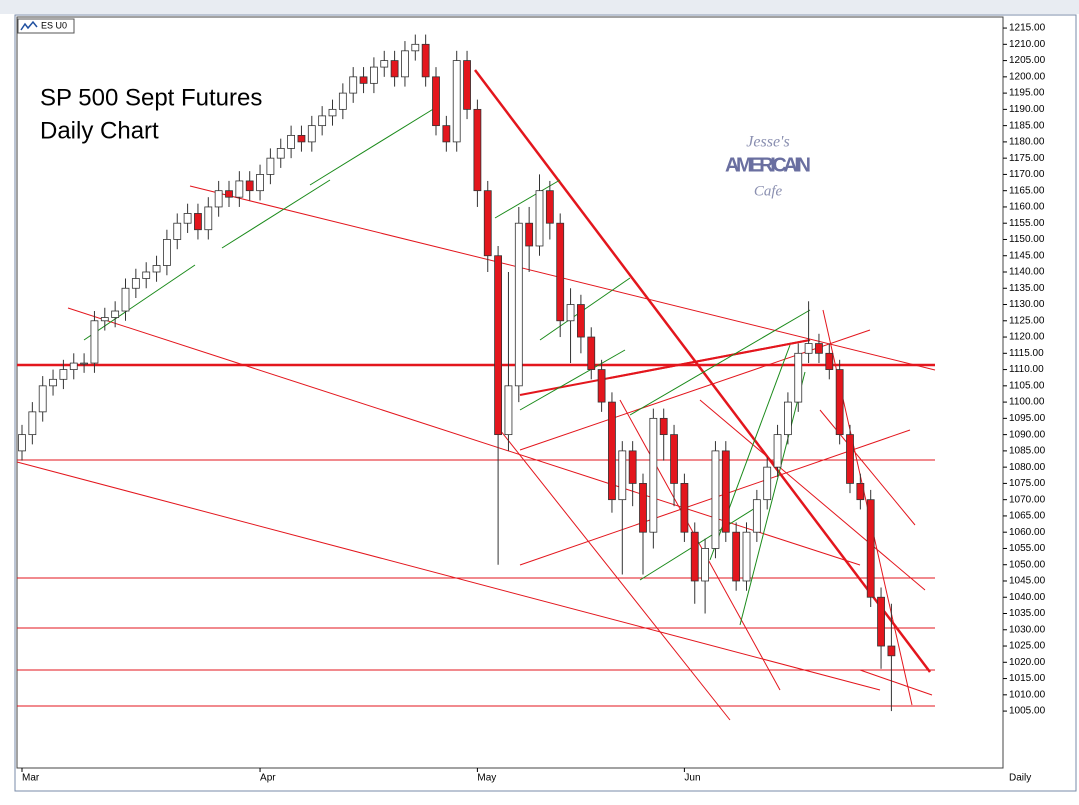  What do you see at coordinates (1020, 778) in the screenshot?
I see `period-label: Daily` at bounding box center [1020, 778].